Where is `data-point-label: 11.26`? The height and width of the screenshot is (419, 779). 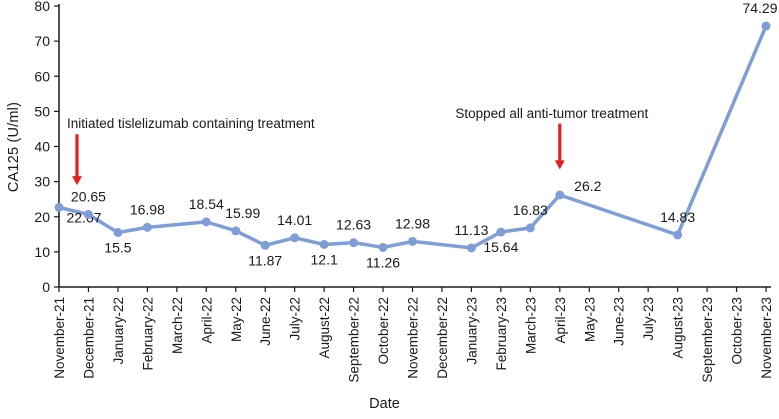 data-point-label: 11.26 is located at coordinates (383, 262).